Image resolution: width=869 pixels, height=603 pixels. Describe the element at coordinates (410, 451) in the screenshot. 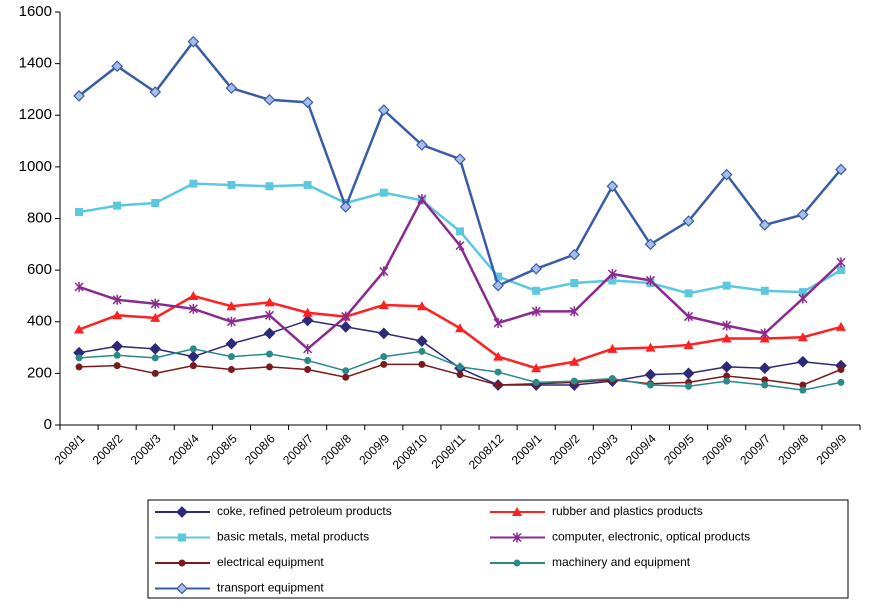

I see `x-tick-label: 2008/10` at that location.